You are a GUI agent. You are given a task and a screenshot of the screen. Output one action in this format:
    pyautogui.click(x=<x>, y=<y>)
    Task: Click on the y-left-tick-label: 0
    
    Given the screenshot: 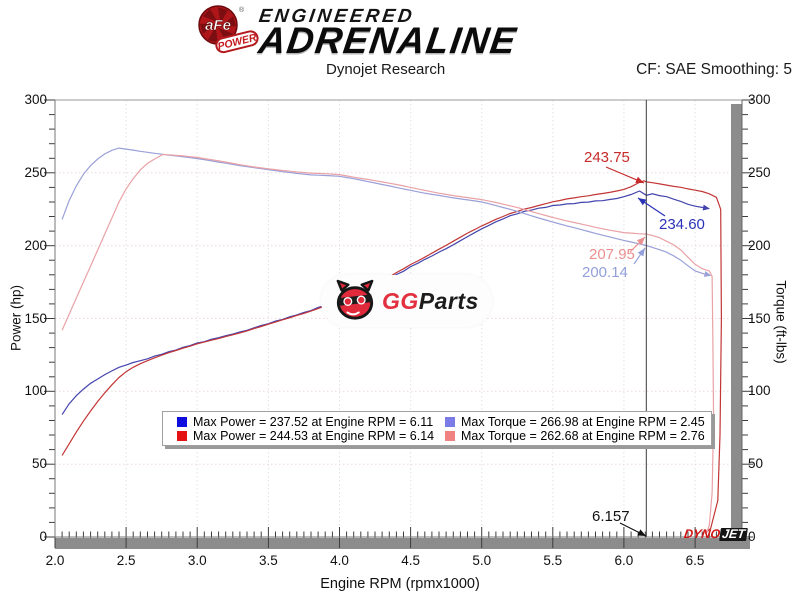 What is the action you would take?
    pyautogui.click(x=43, y=536)
    